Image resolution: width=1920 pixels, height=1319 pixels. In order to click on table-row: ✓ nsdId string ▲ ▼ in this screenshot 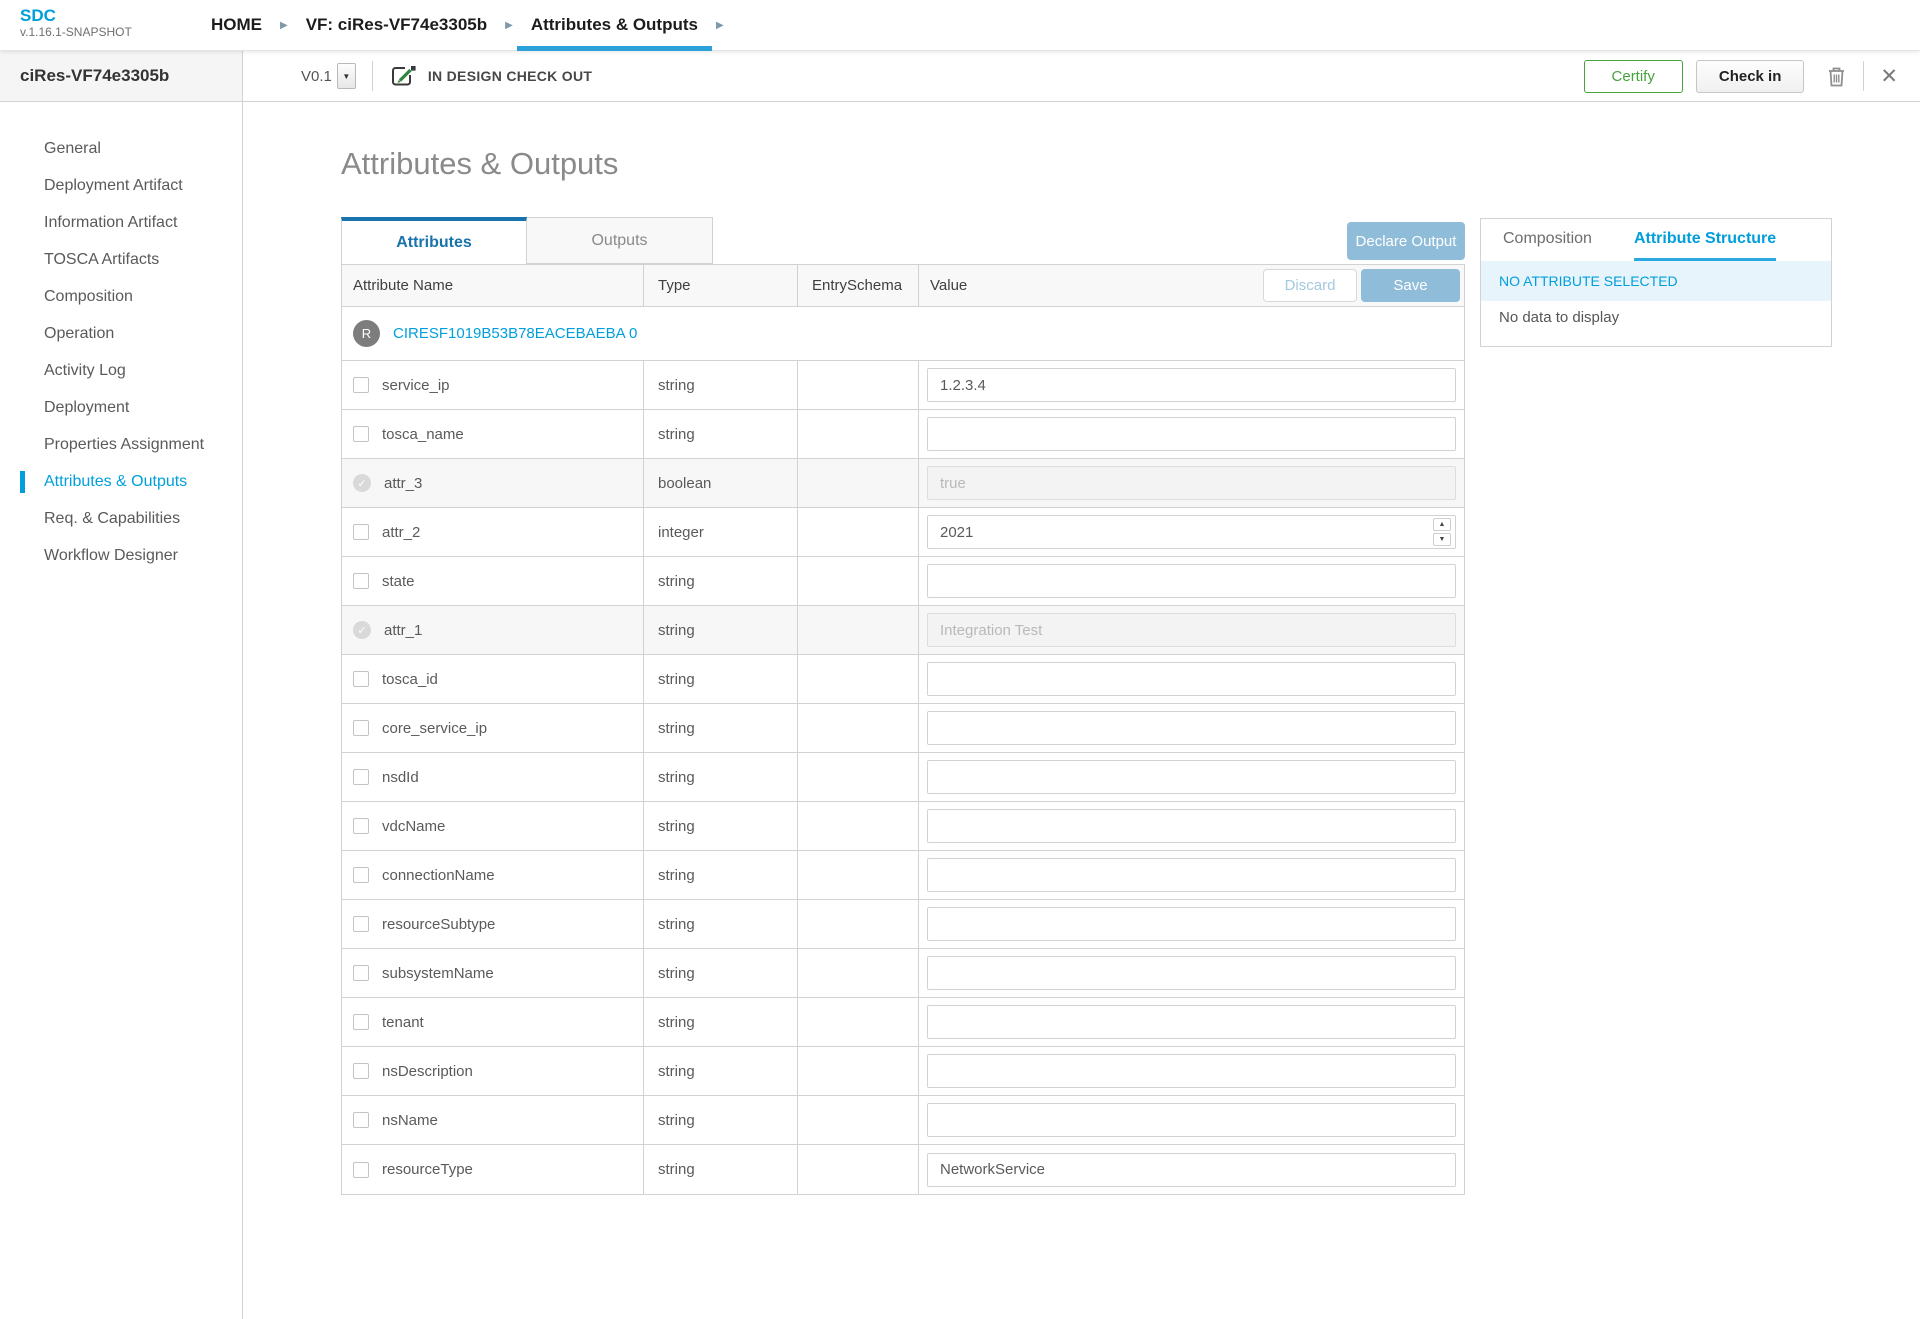, I will do `click(903, 777)`.